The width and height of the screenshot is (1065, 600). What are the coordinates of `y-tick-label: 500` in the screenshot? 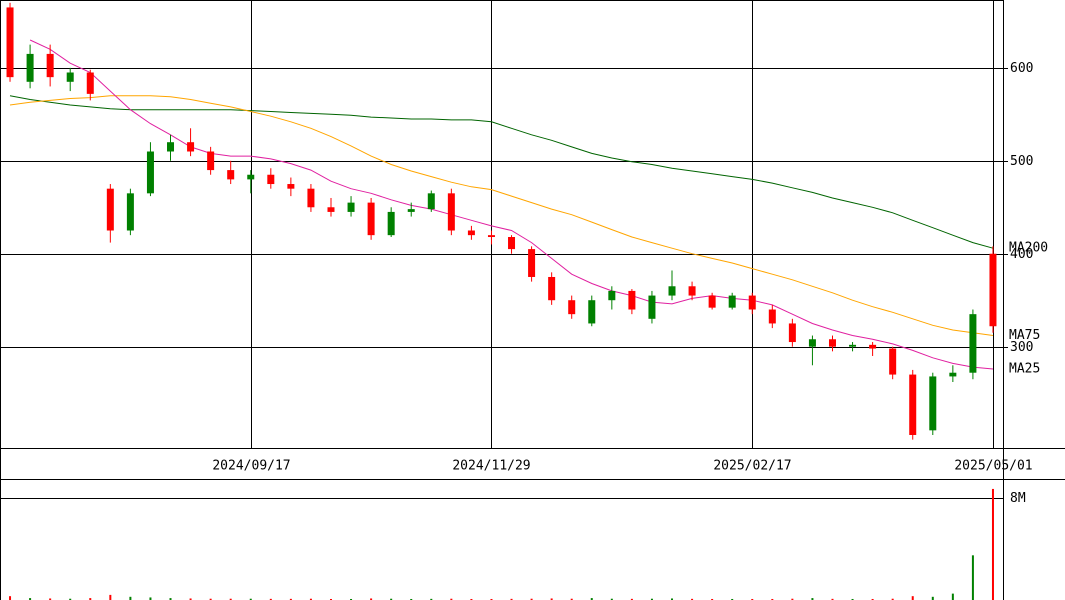 It's located at (1021, 161).